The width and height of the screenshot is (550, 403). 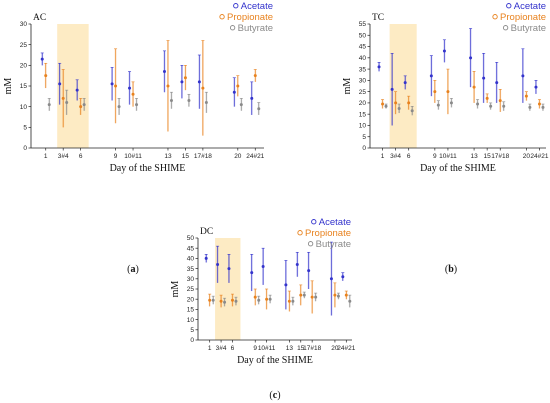 I want to click on y-tick-label: 30, so click(x=191, y=279).